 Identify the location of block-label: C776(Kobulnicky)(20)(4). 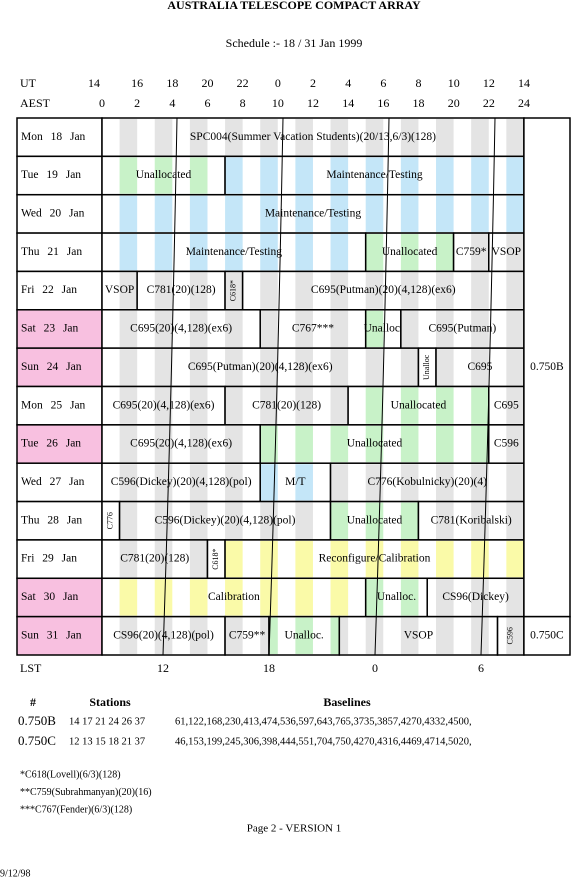
(428, 482).